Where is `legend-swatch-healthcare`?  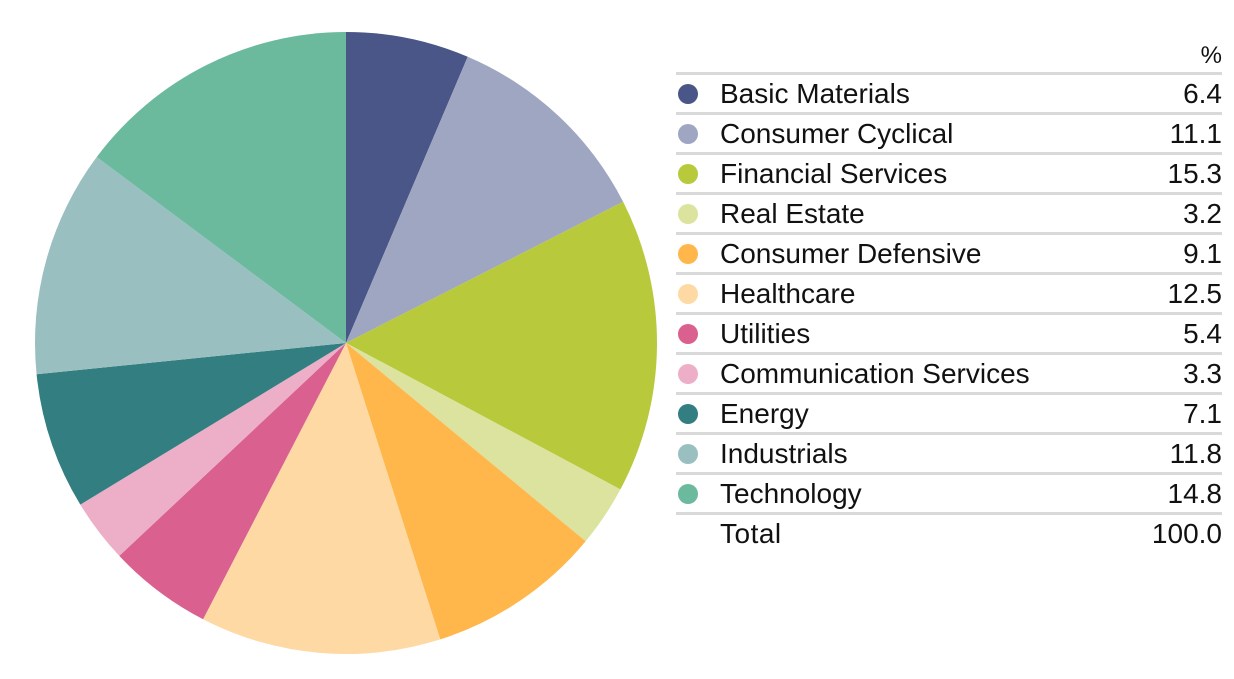
legend-swatch-healthcare is located at coordinates (688, 293).